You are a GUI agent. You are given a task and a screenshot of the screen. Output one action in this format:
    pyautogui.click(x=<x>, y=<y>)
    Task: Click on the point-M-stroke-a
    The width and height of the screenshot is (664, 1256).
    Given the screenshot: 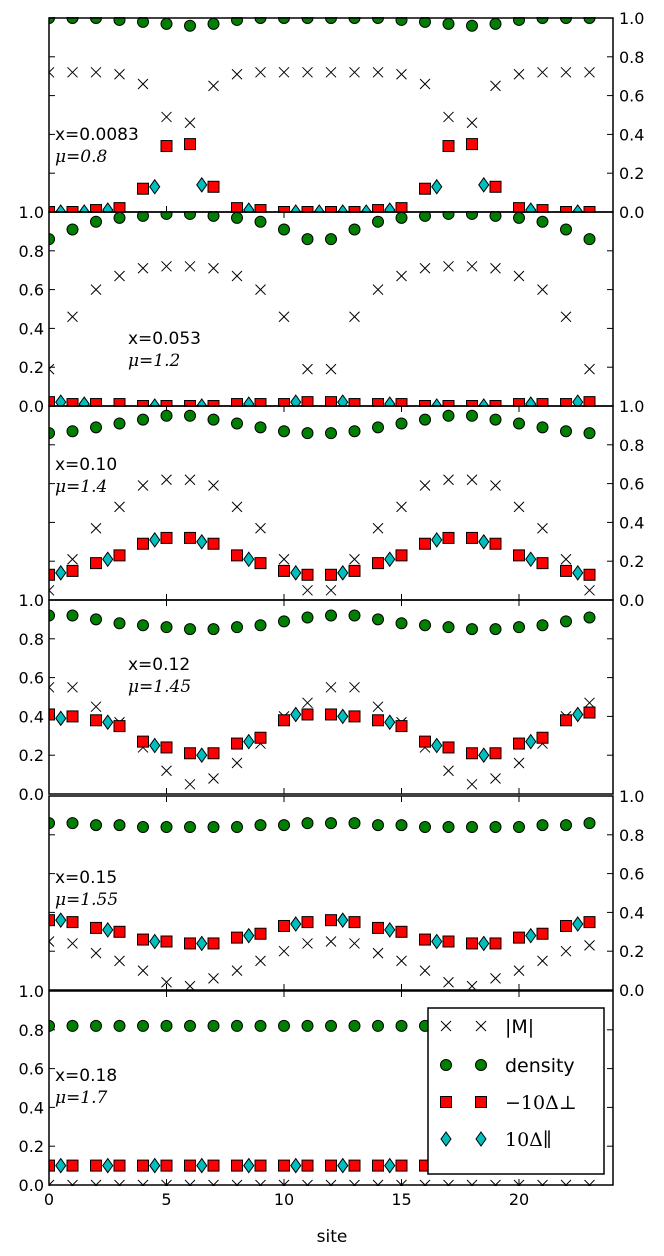 What is the action you would take?
    pyautogui.click(x=52, y=592)
    